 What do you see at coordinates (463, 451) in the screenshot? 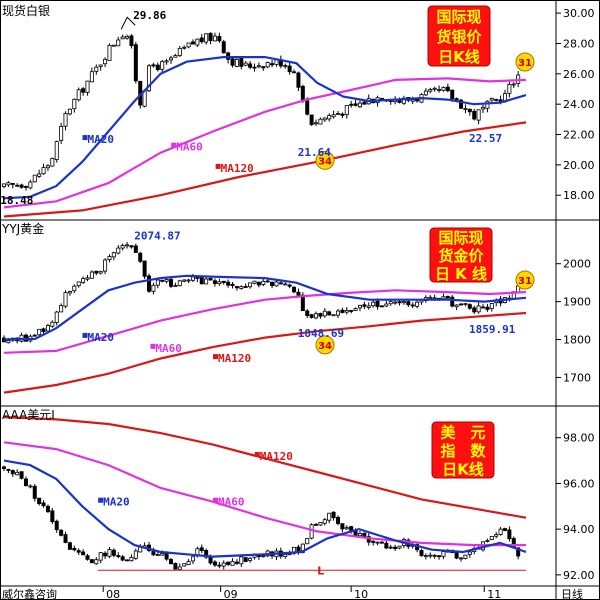
I see `title-box-line: 指 数` at bounding box center [463, 451].